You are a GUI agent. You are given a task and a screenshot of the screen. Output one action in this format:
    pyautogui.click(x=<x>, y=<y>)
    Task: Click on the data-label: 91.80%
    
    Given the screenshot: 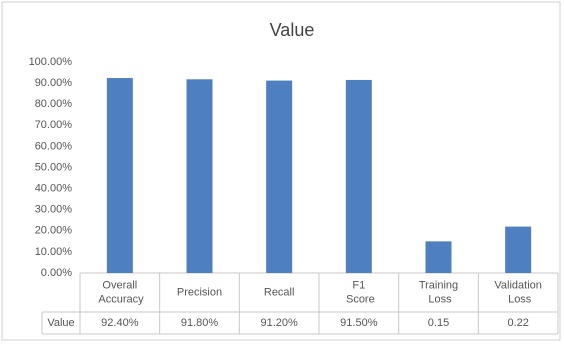 What is the action you would take?
    pyautogui.click(x=200, y=323)
    